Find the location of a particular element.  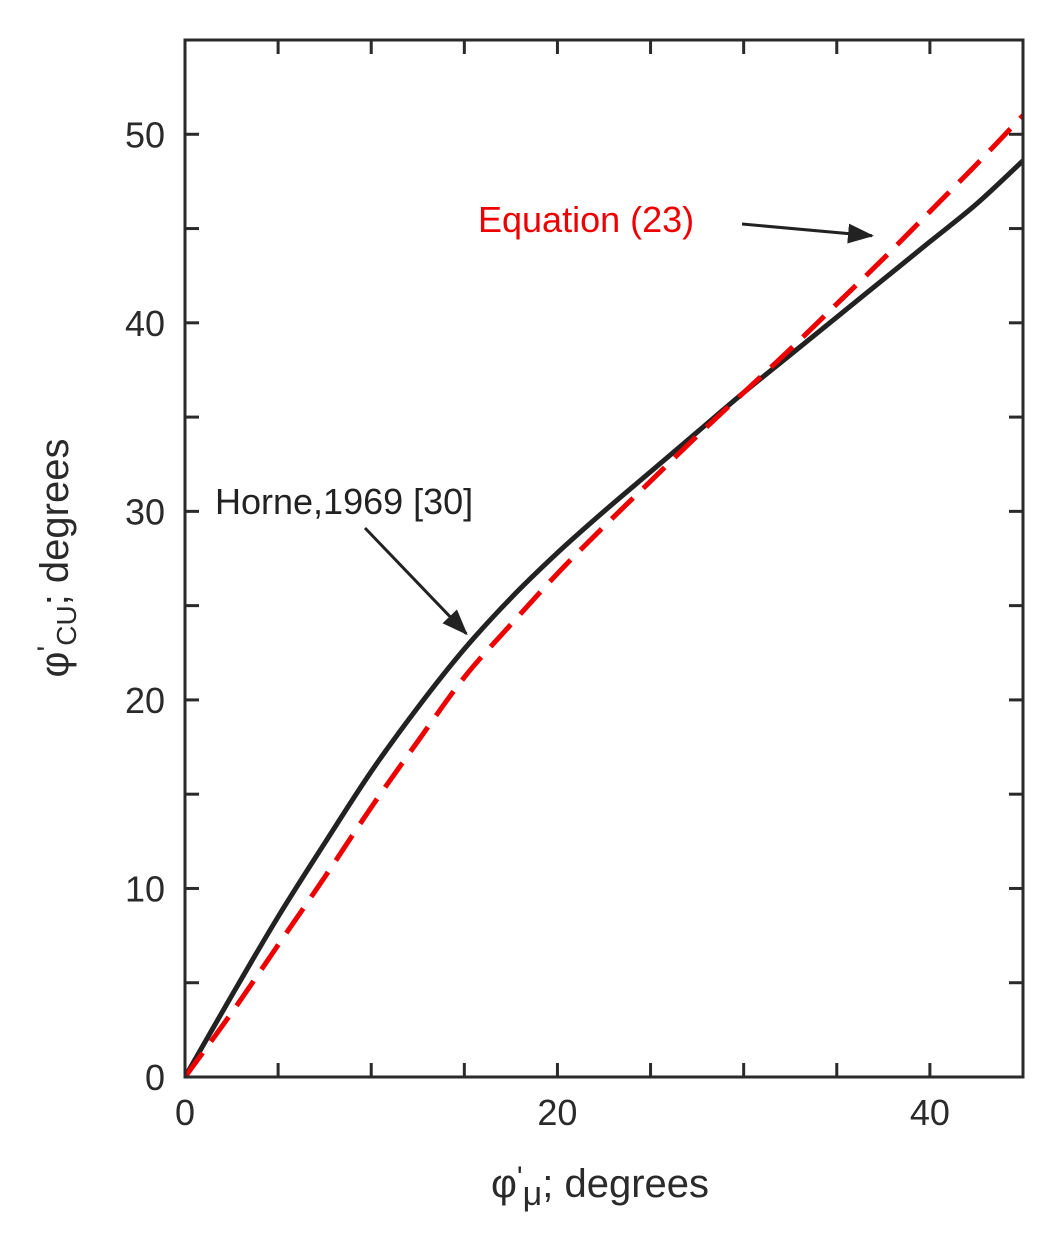

x-tick-label: 20 is located at coordinates (557, 1112).